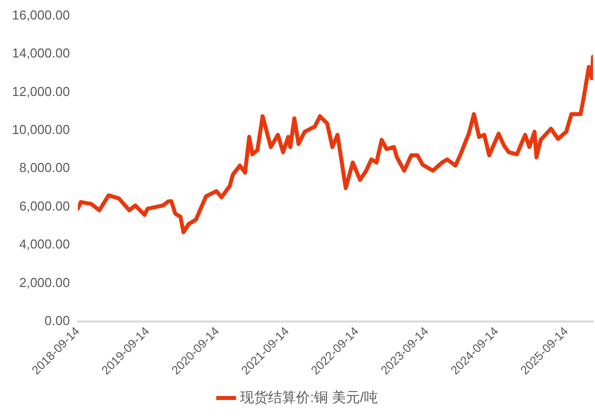 The height and width of the screenshot is (419, 595). What do you see at coordinates (41, 14) in the screenshot?
I see `y-tick-label: 16,000.00` at bounding box center [41, 14].